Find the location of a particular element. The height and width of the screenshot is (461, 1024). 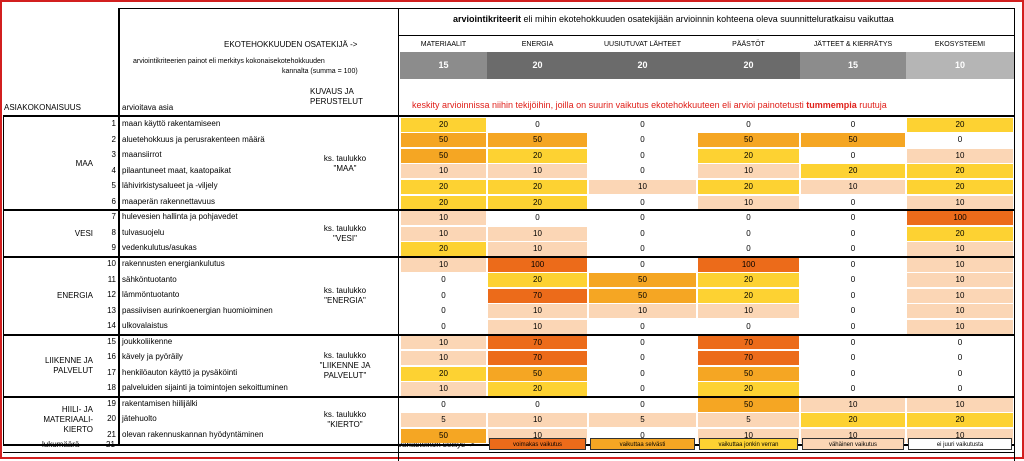

row-number: 16 is located at coordinates (111, 357).